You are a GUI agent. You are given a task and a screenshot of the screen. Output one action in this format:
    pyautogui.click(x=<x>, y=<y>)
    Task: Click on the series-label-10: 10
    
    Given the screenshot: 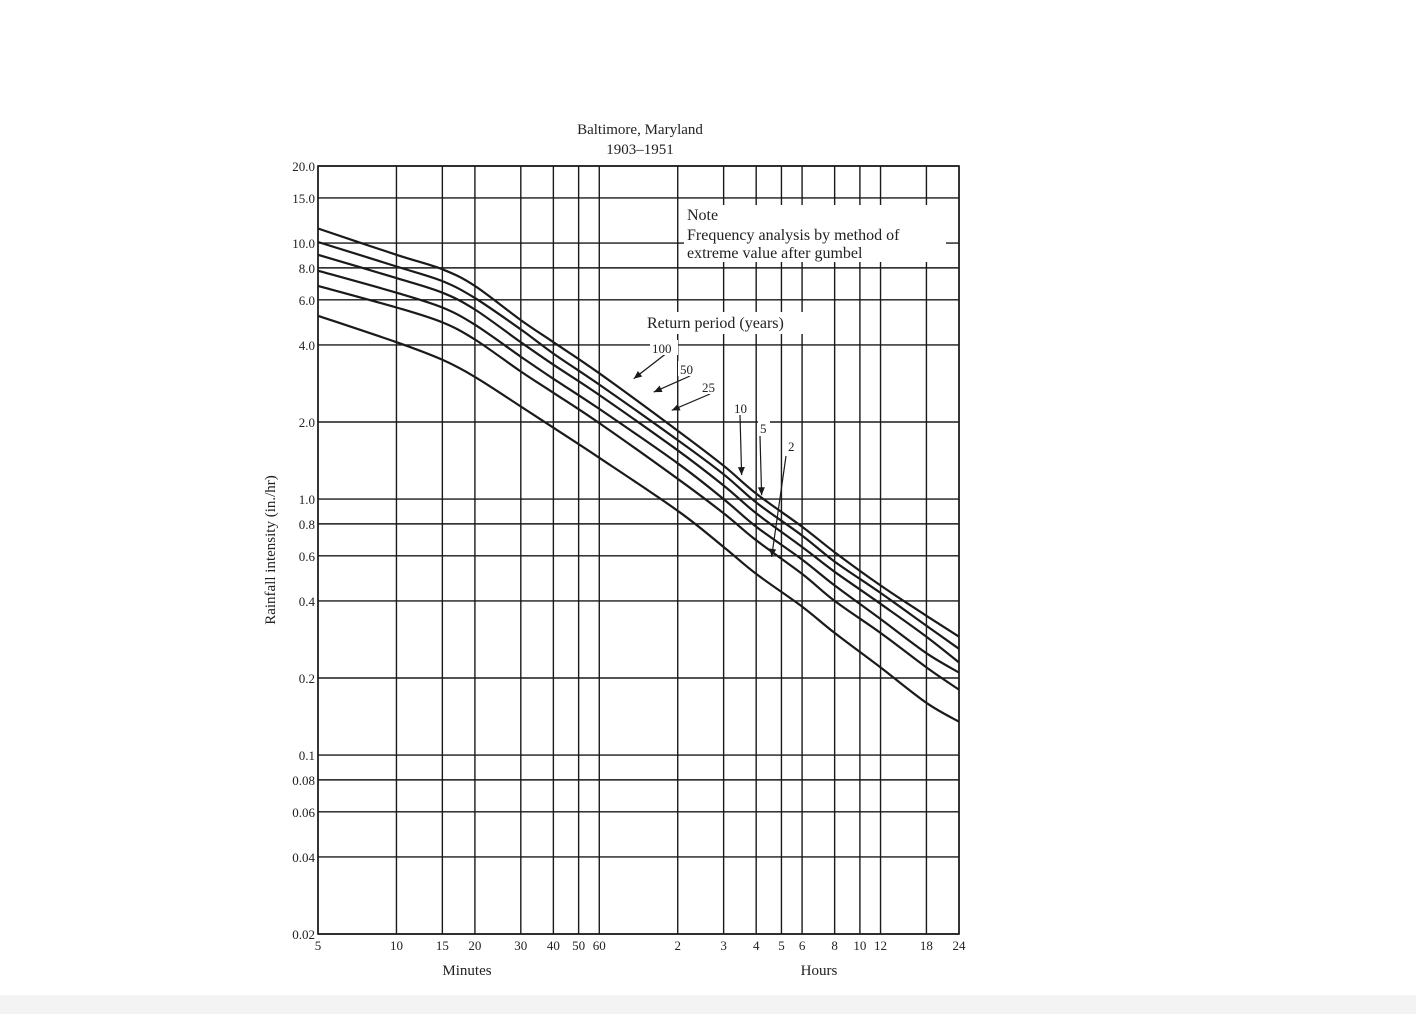 What is the action you would take?
    pyautogui.click(x=740, y=408)
    